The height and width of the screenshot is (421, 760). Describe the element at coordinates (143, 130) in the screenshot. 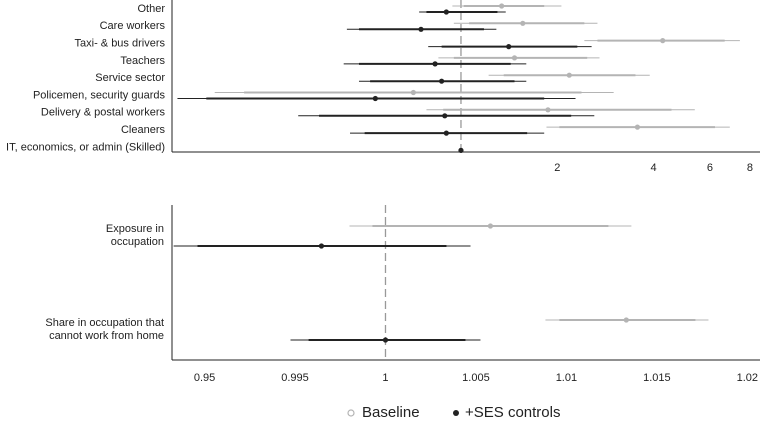

I see `category-label: Cleaners` at that location.